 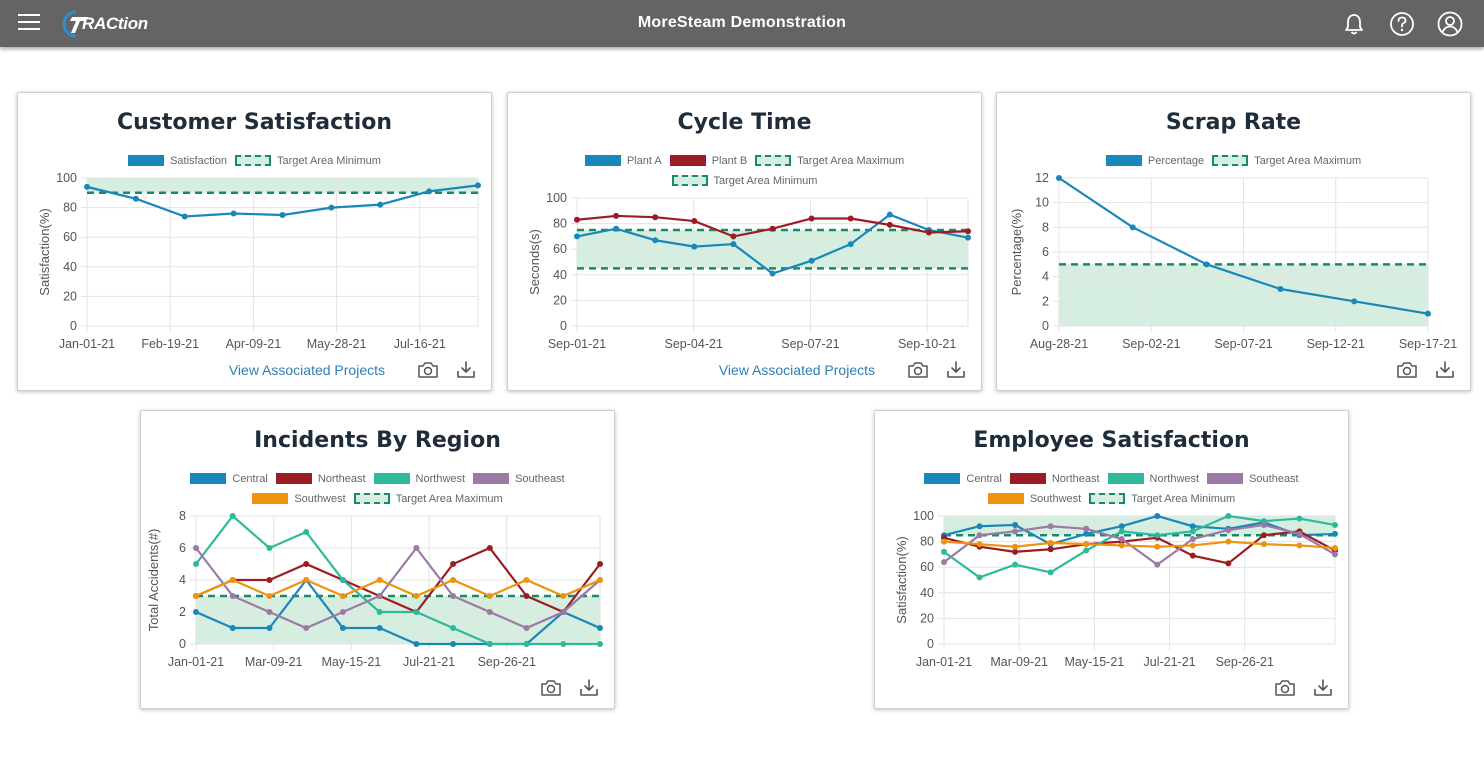 I want to click on menu-icon, so click(x=29, y=23).